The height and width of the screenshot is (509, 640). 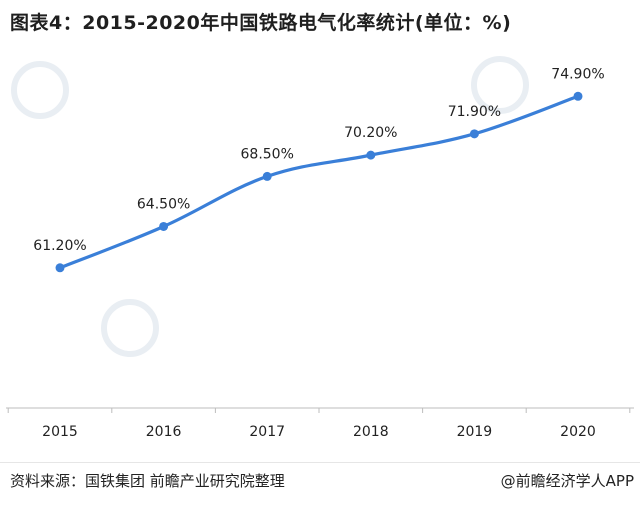 I want to click on data-point-2015, so click(x=60, y=268).